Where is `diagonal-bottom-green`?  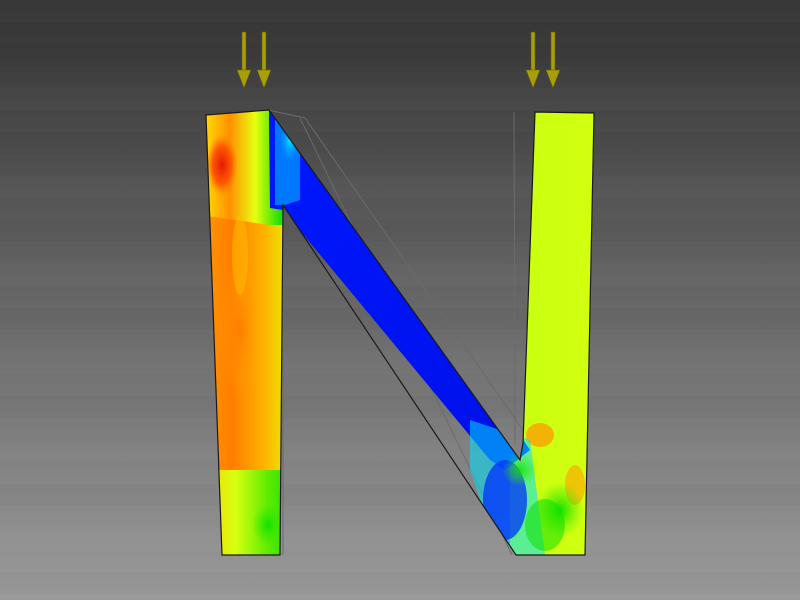 diagonal-bottom-green is located at coordinates (520, 470).